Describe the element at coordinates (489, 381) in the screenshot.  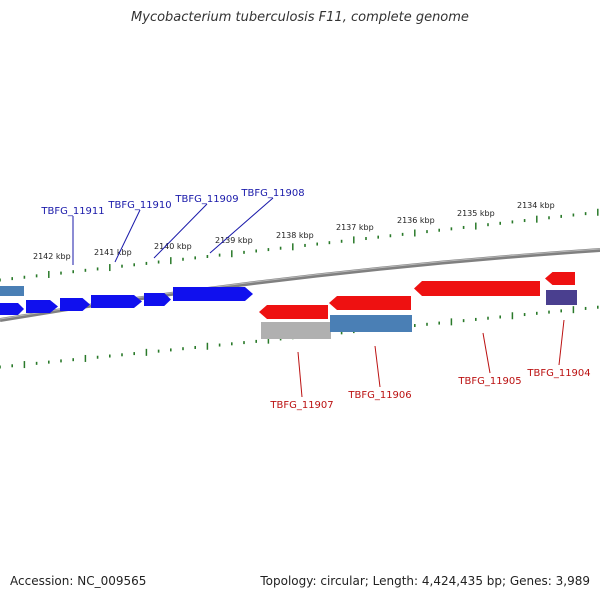
I see `gene-label: TBFG_11905` at that location.